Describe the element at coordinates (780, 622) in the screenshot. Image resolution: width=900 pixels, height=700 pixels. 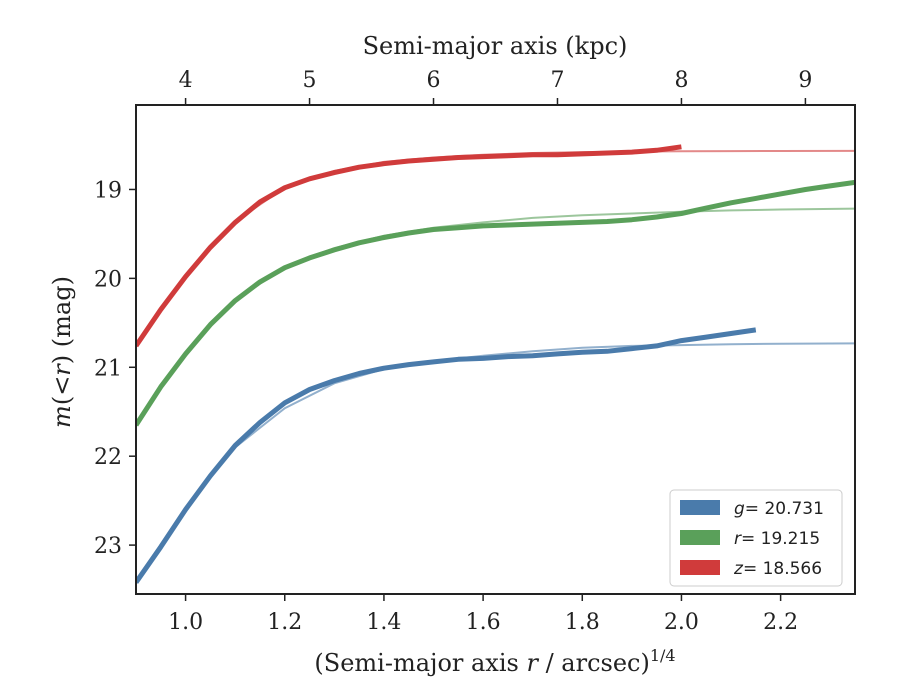
I see `x-tick-label: 2.2` at that location.